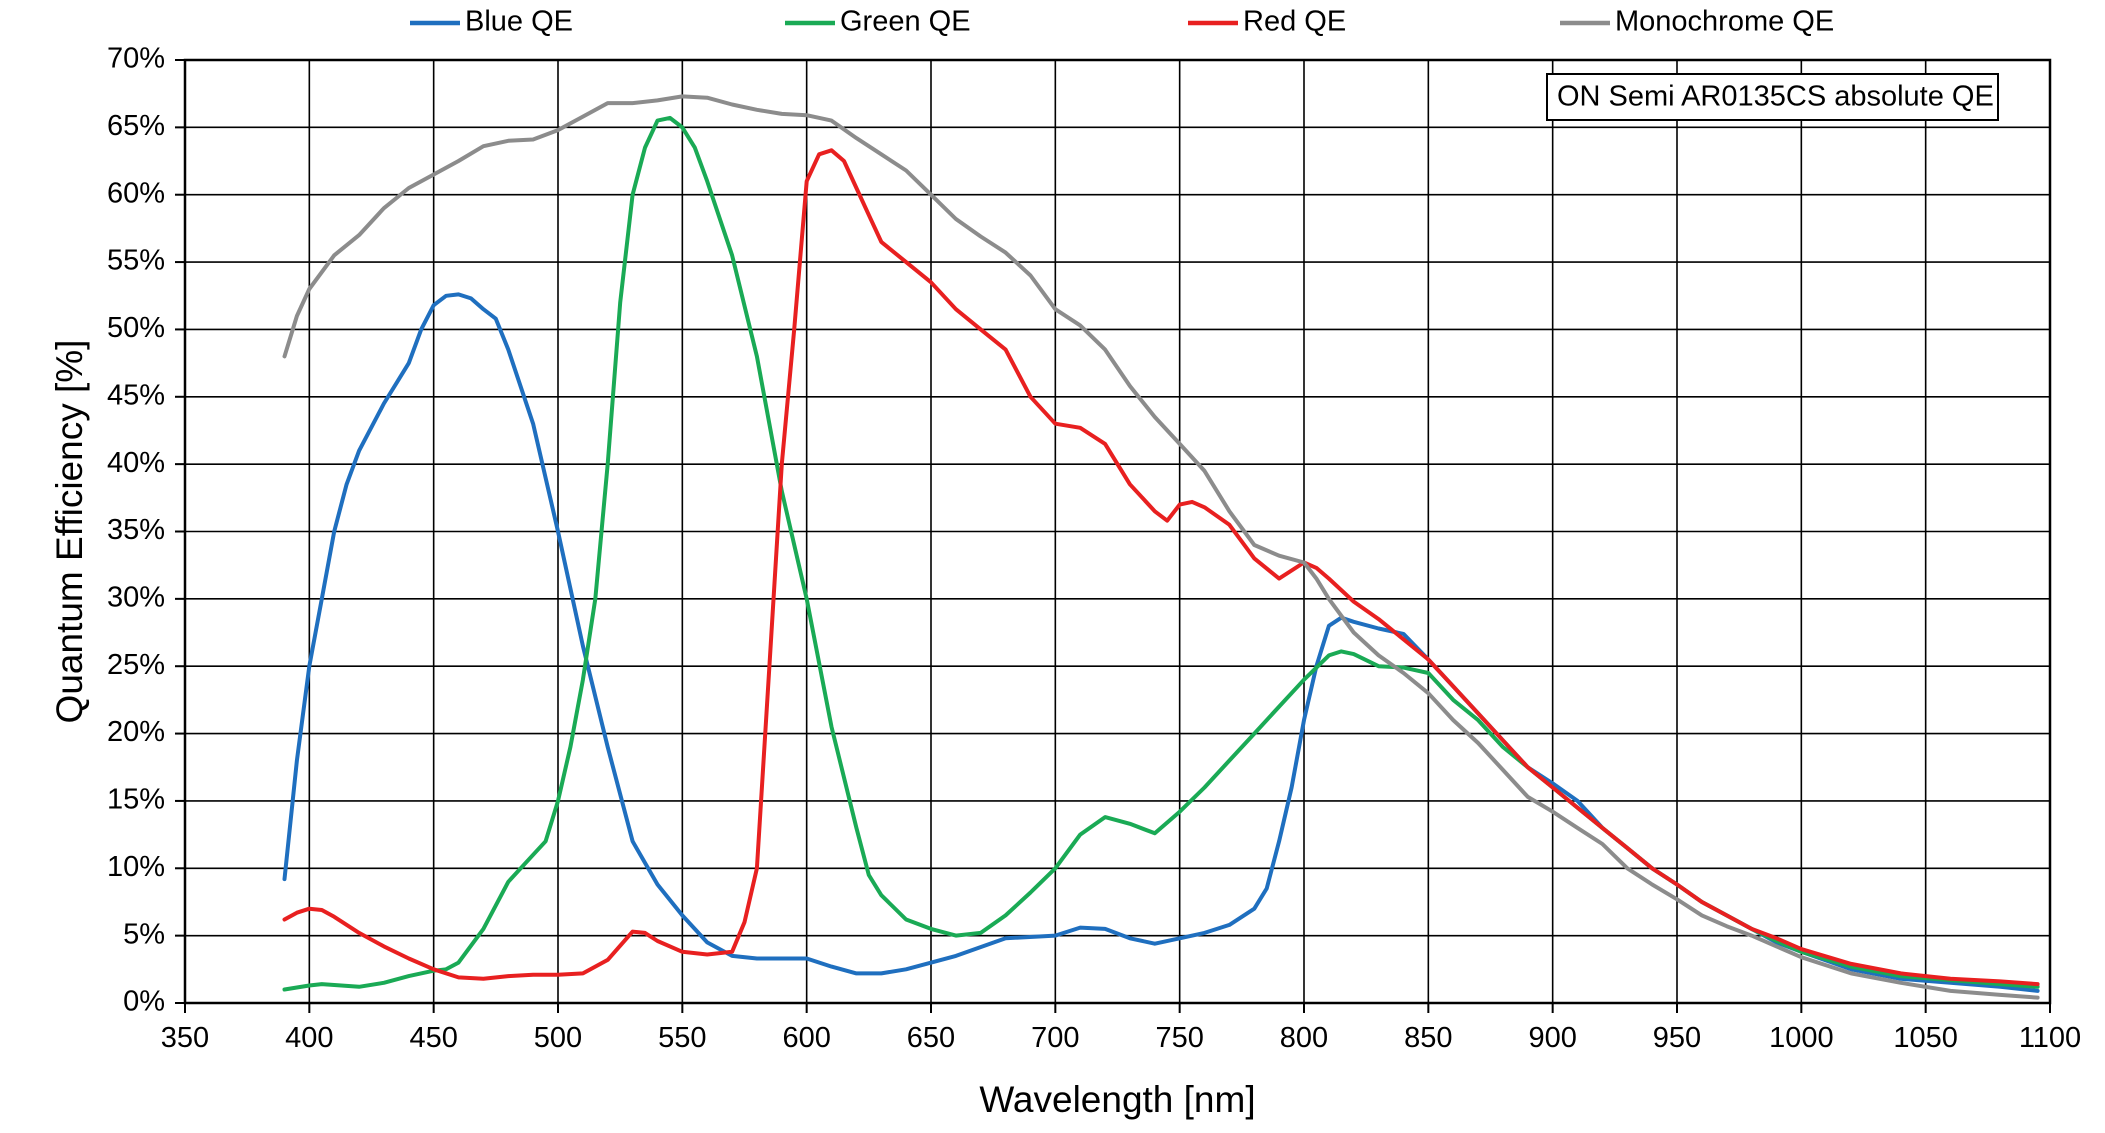 Image resolution: width=2105 pixels, height=1133 pixels. I want to click on x-tick-label: 900, so click(1552, 1038).